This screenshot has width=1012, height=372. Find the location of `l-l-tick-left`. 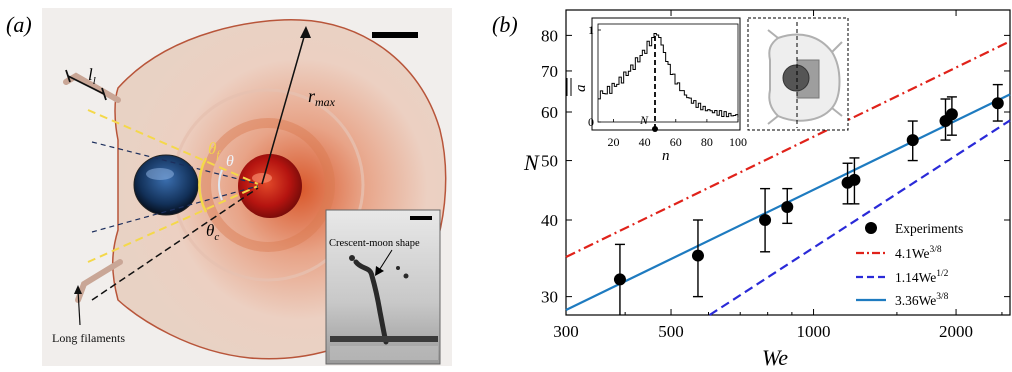

l-l-tick-left is located at coordinates (68, 76).